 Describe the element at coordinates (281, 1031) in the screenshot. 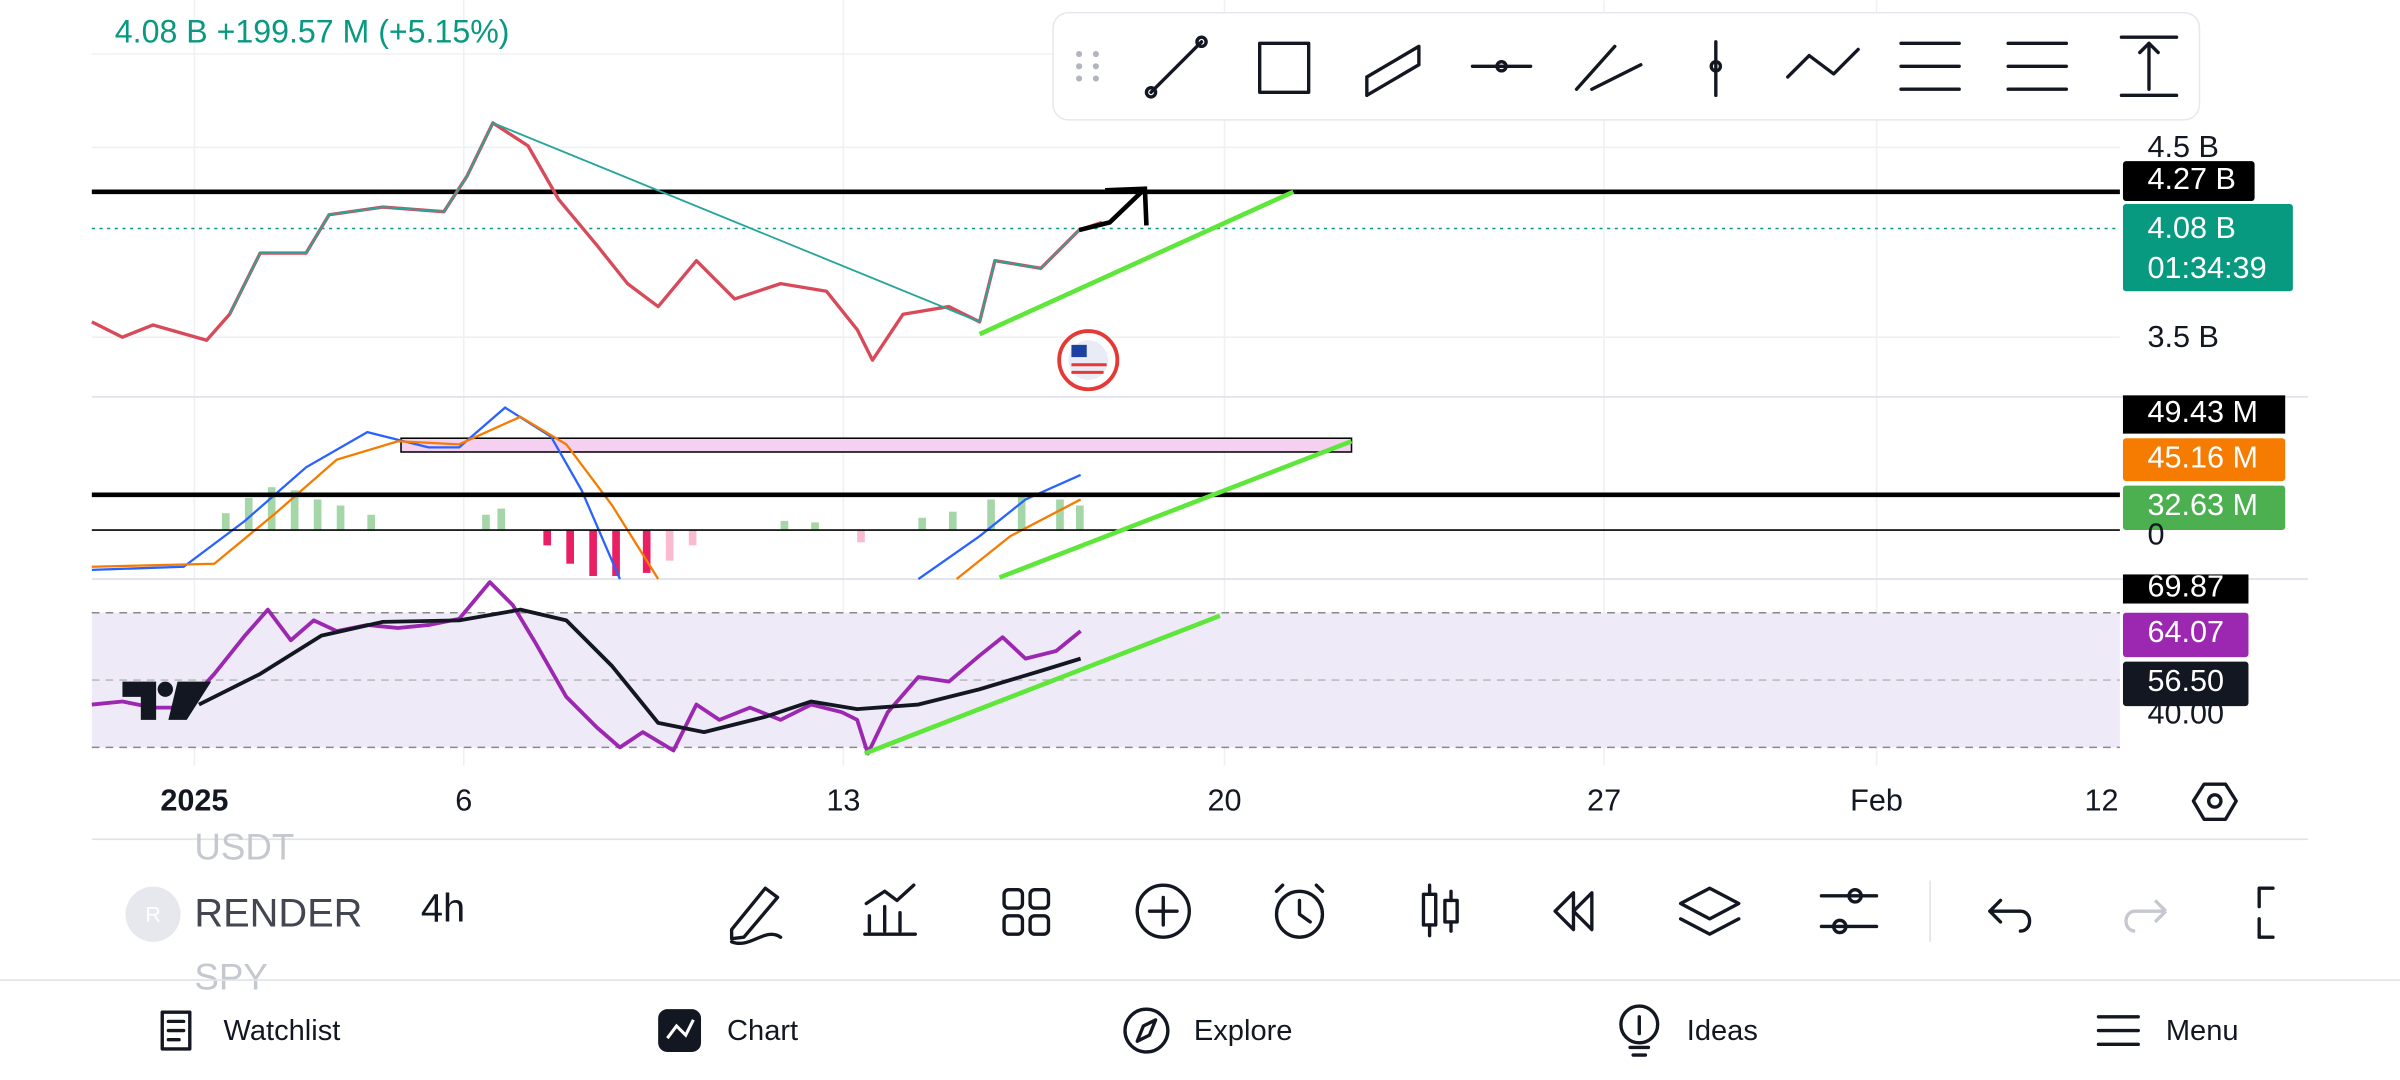

I see `nav-label: Watchlist` at that location.